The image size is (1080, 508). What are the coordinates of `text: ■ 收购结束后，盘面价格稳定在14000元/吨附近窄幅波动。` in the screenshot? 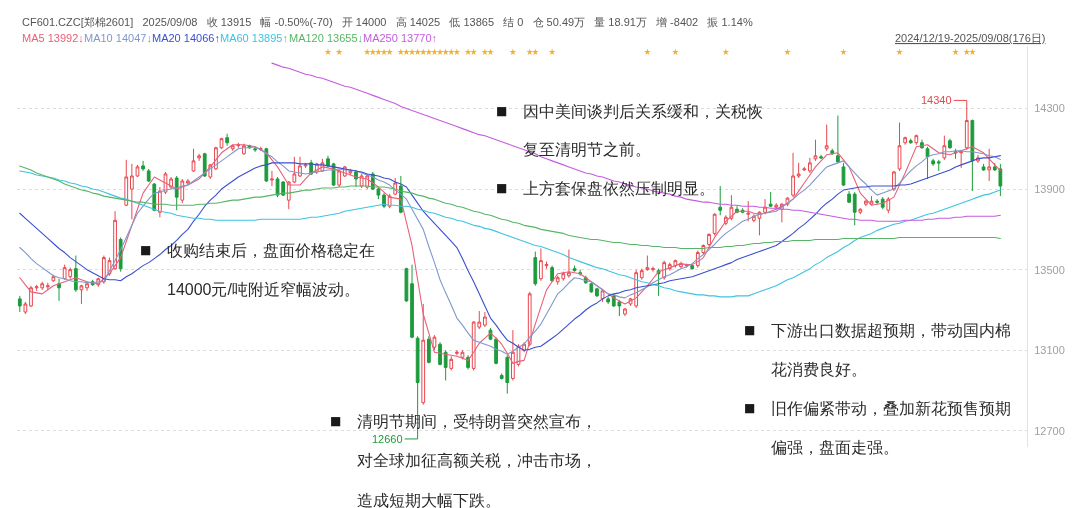 It's located at (257, 270).